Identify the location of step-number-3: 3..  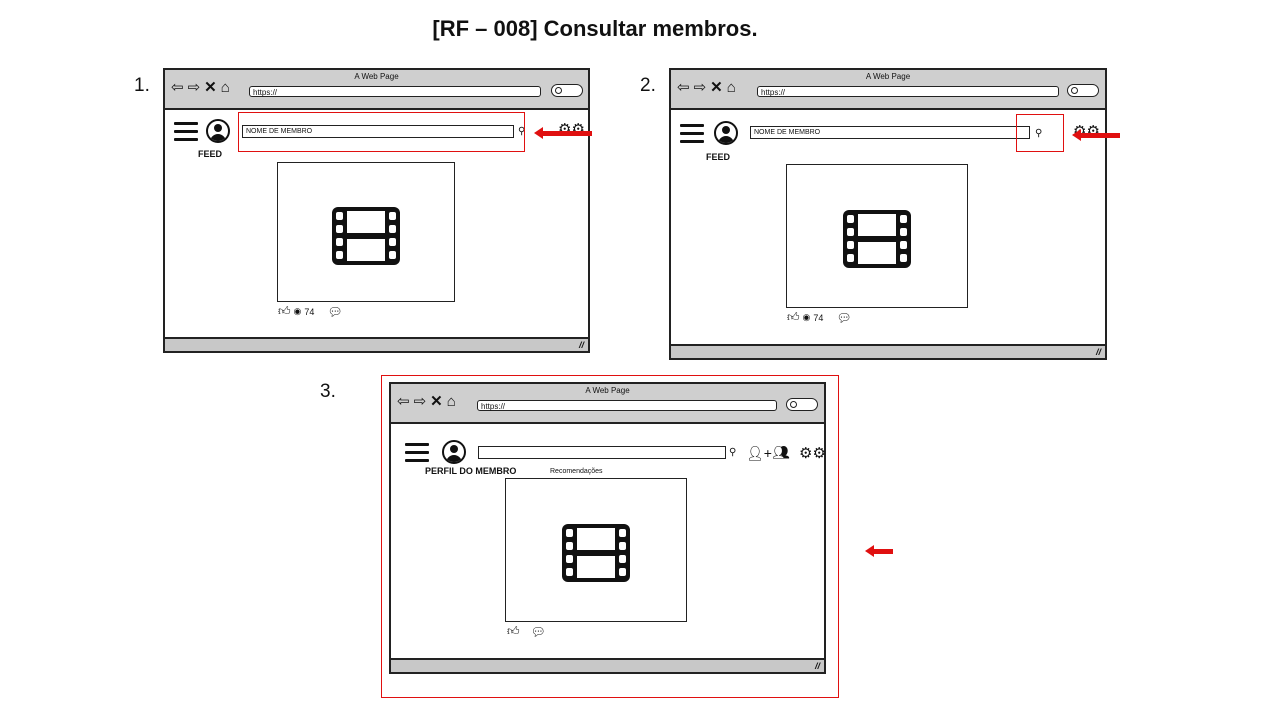
(328, 391).